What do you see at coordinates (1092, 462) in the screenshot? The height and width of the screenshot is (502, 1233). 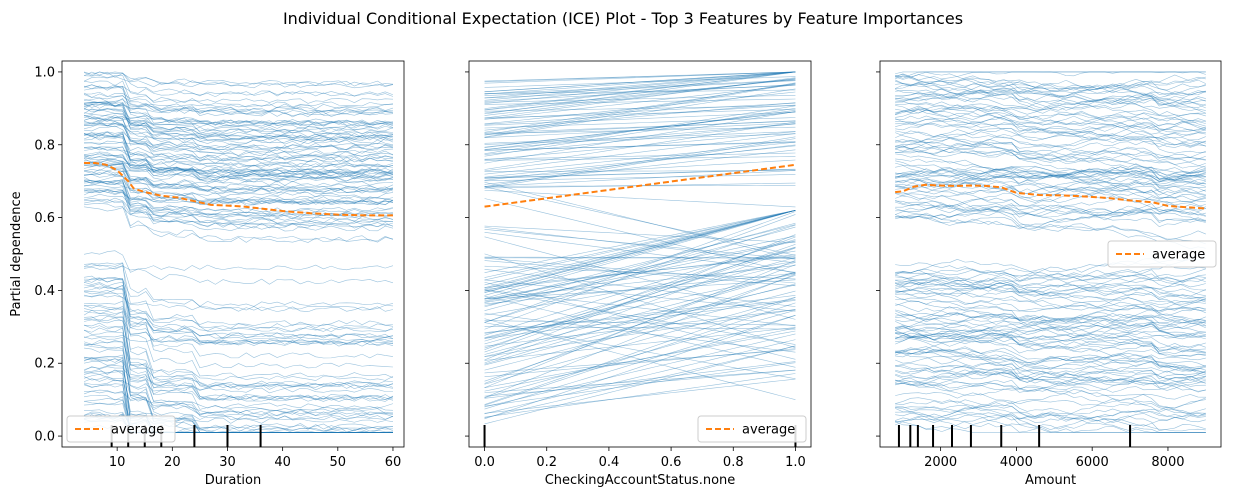 I see `x-tick-label: 6000` at bounding box center [1092, 462].